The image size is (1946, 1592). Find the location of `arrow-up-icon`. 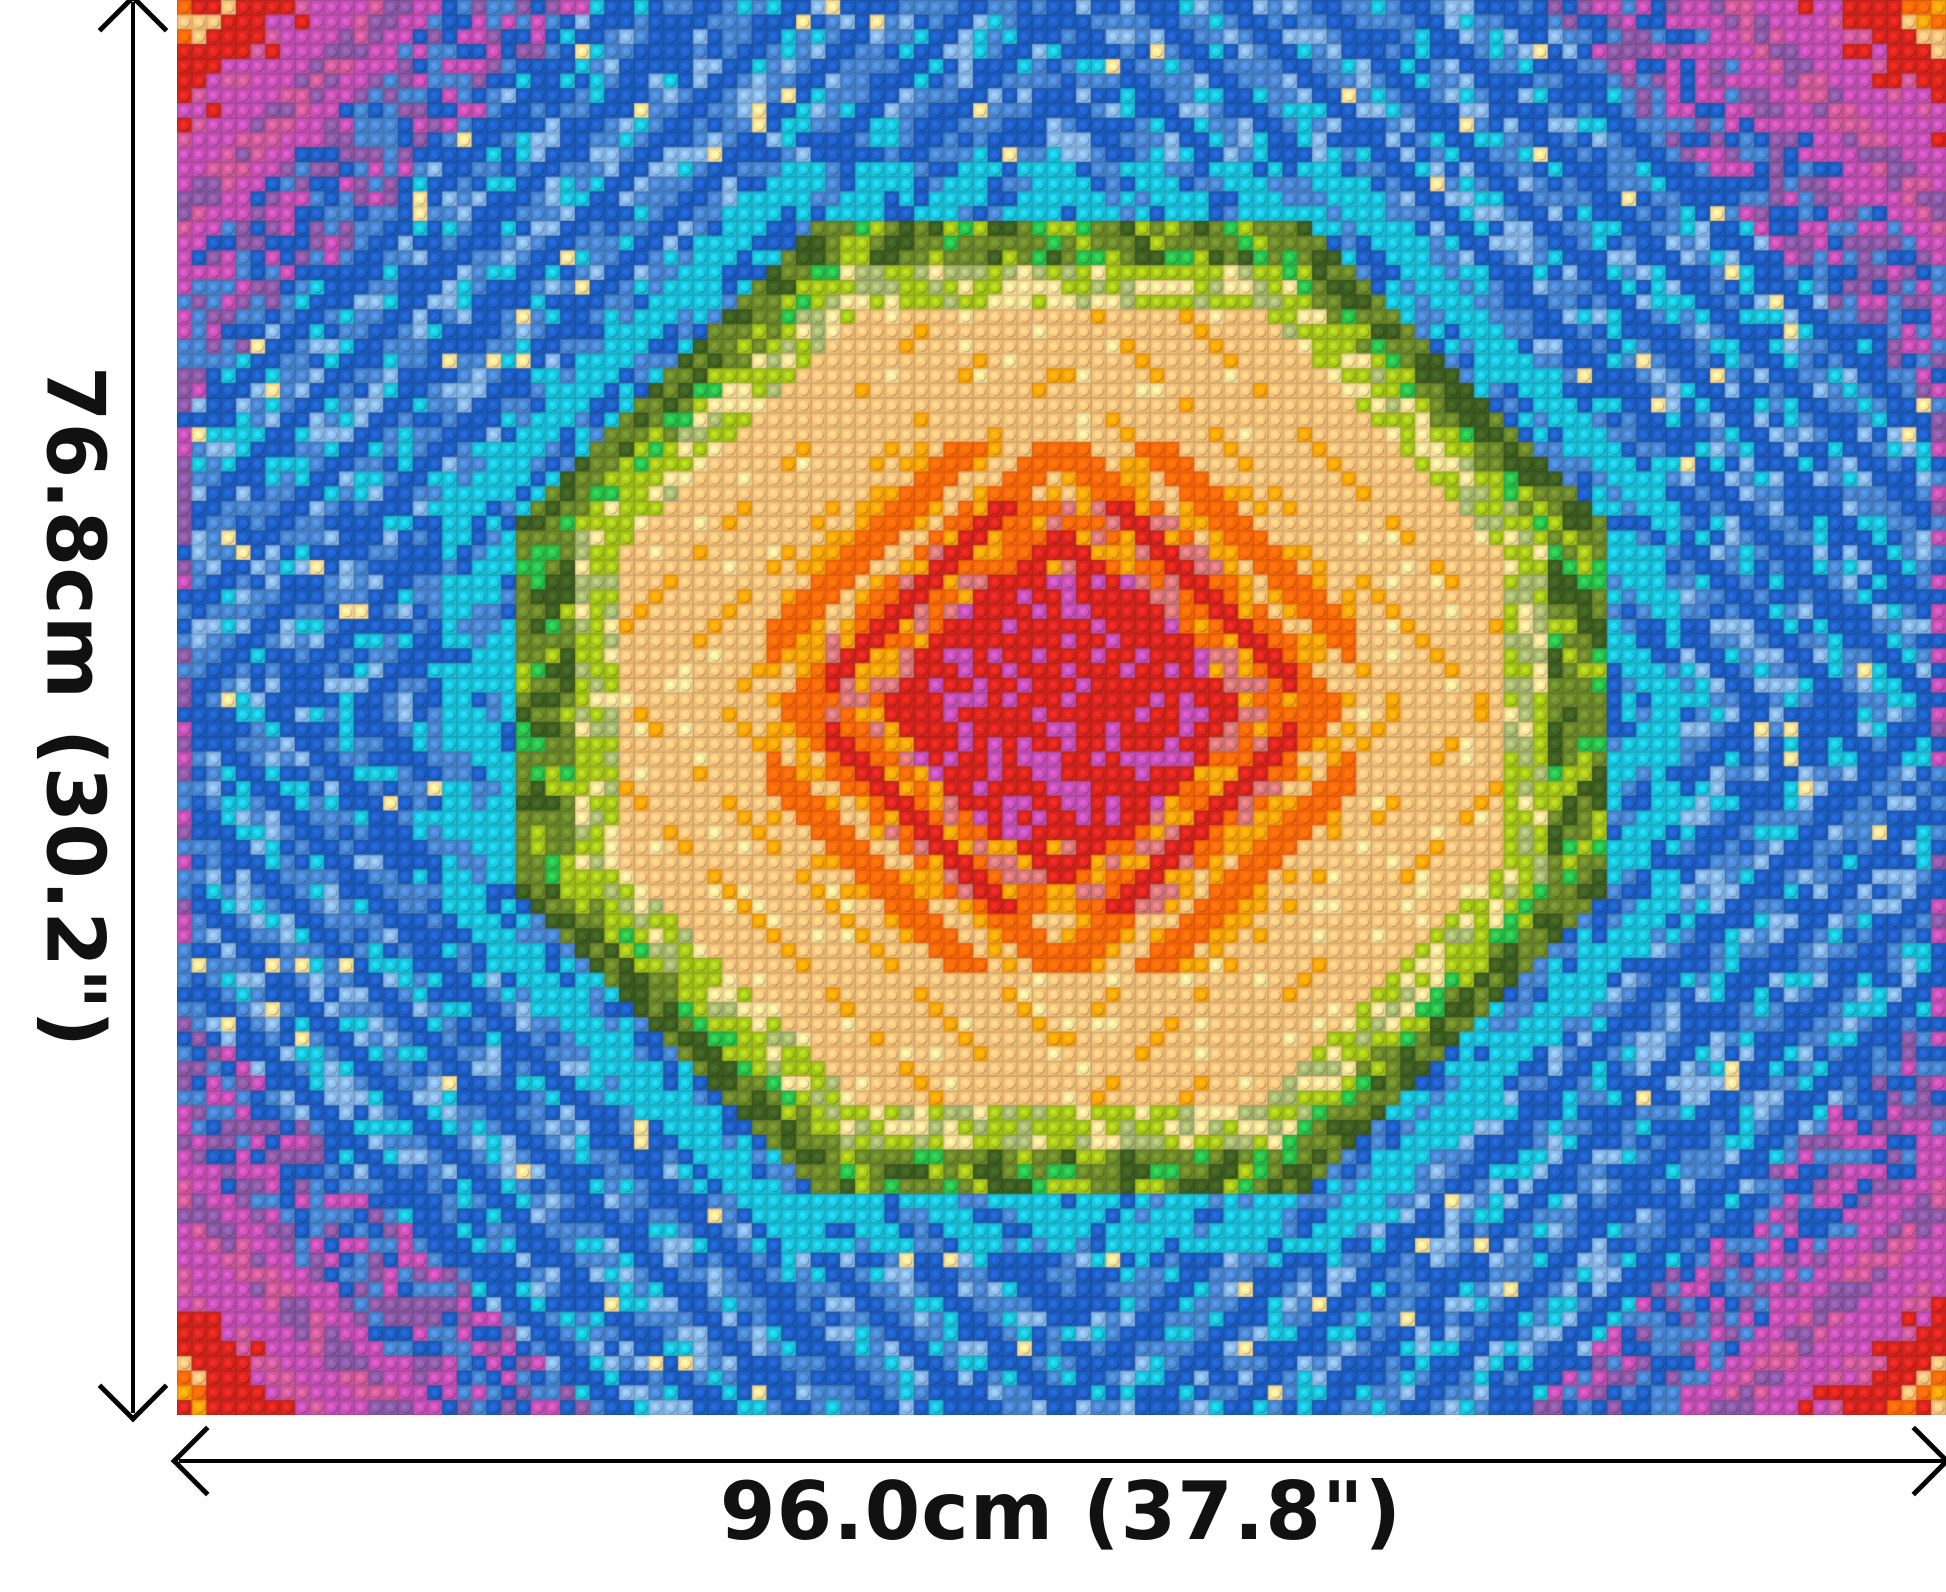

arrow-up-icon is located at coordinates (133, 32).